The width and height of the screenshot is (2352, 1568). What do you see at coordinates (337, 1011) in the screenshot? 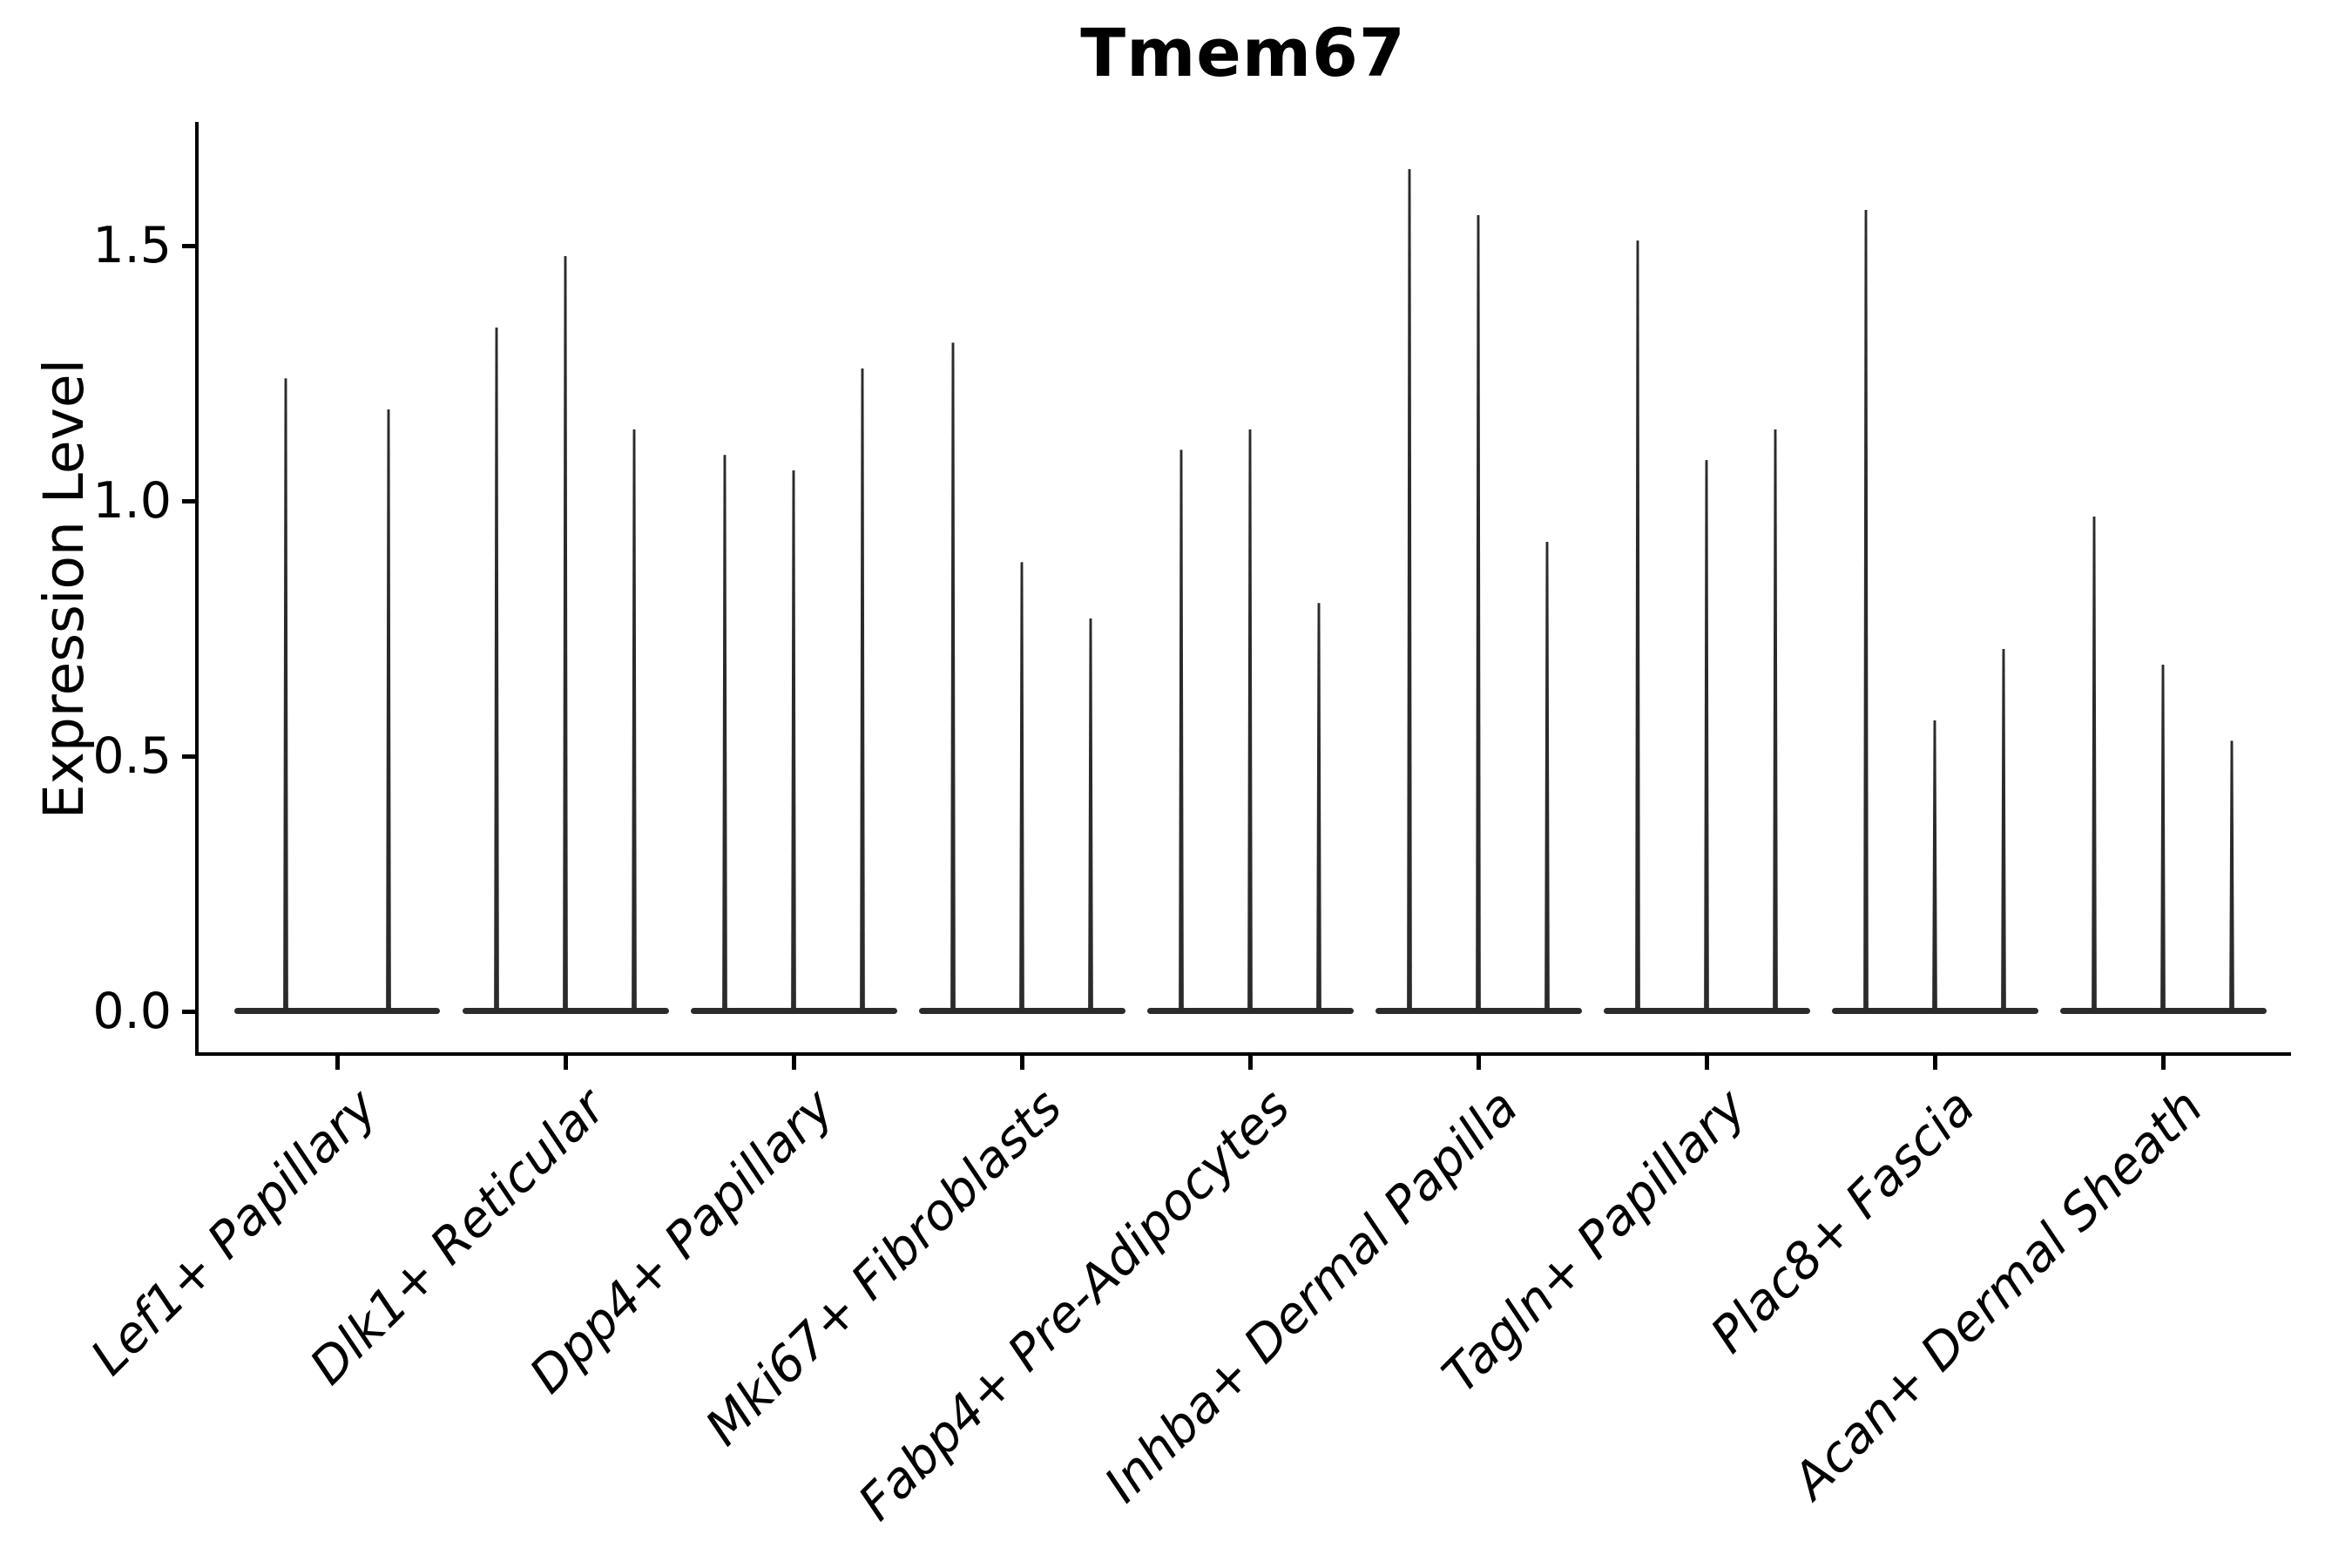
I see `violin-base` at bounding box center [337, 1011].